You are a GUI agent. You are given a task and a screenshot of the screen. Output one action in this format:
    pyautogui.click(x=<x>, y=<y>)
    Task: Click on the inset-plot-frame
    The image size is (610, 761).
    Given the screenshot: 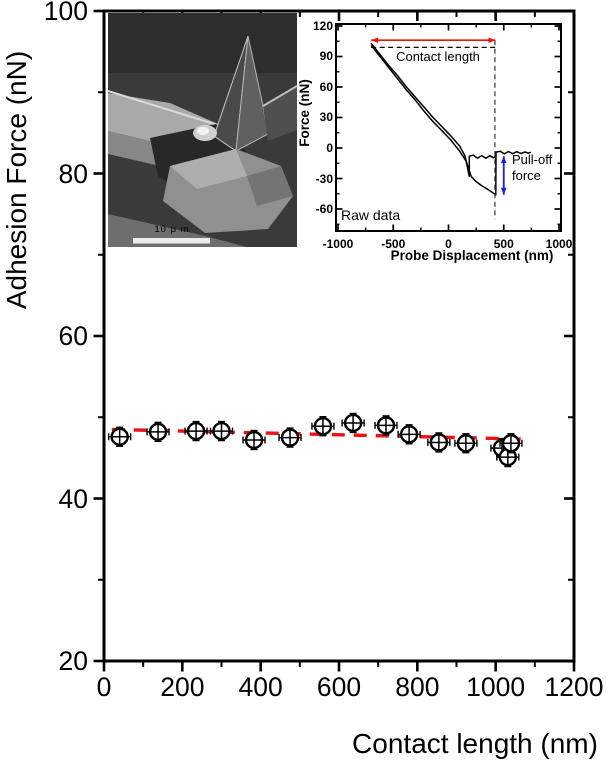 What is the action you would take?
    pyautogui.click(x=448, y=127)
    